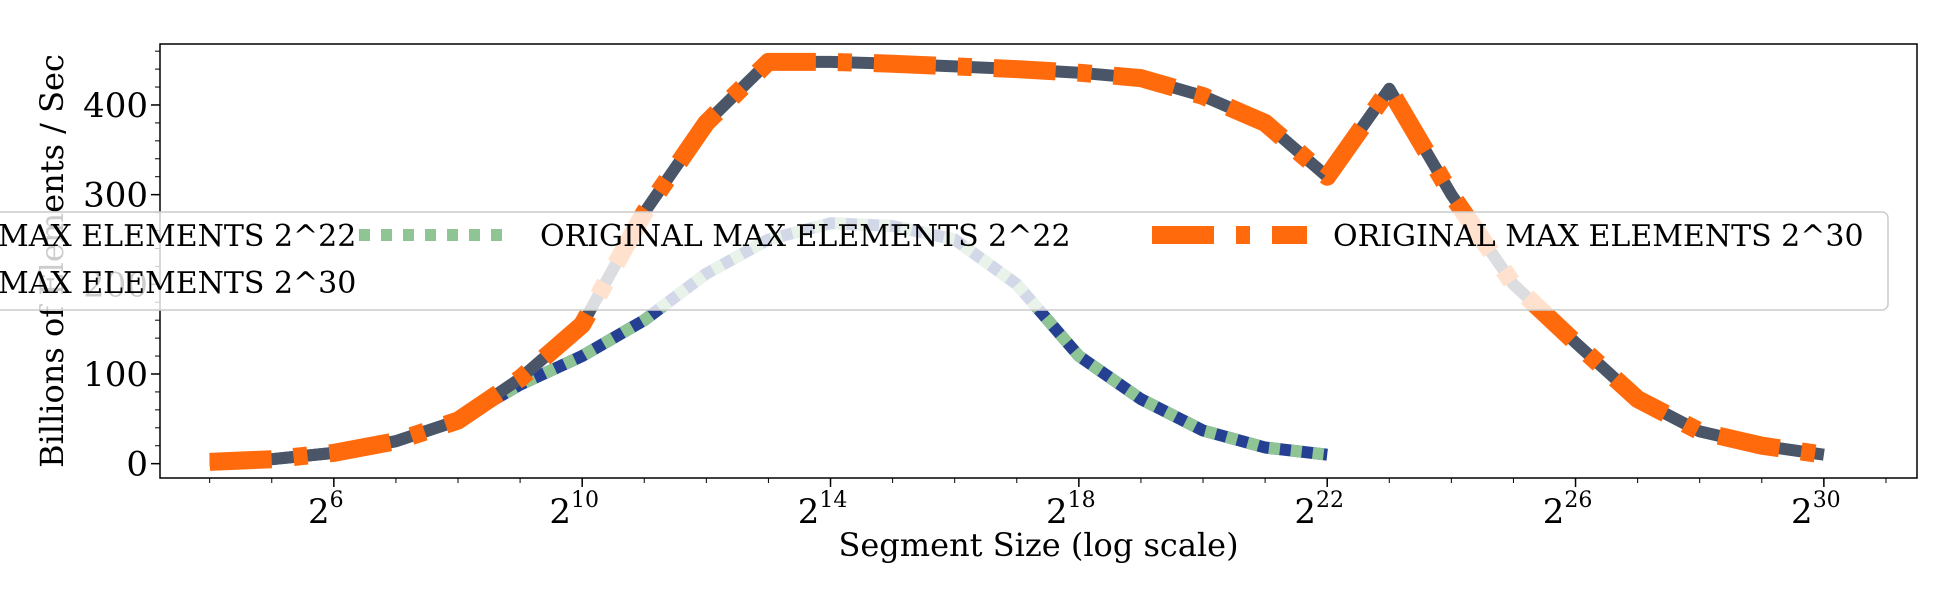 The width and height of the screenshot is (1939, 605). I want to click on x-axis-label: Segment Size (log scale), so click(1038, 545).